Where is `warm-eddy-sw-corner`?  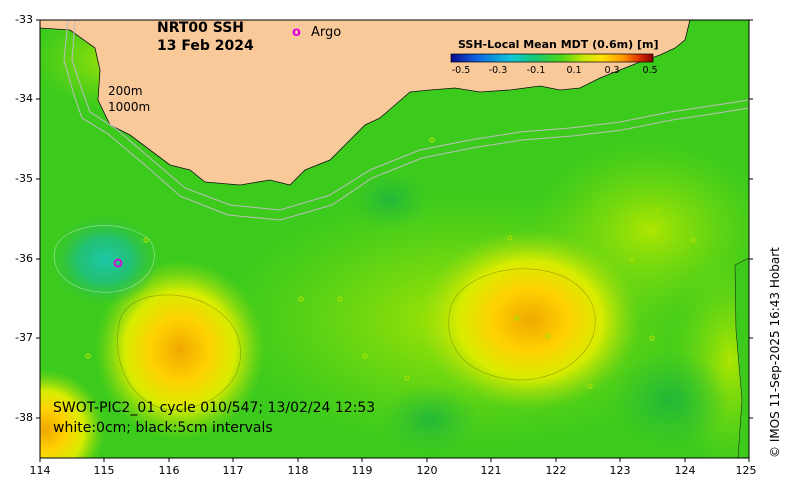 warm-eddy-sw-corner is located at coordinates (72, 414).